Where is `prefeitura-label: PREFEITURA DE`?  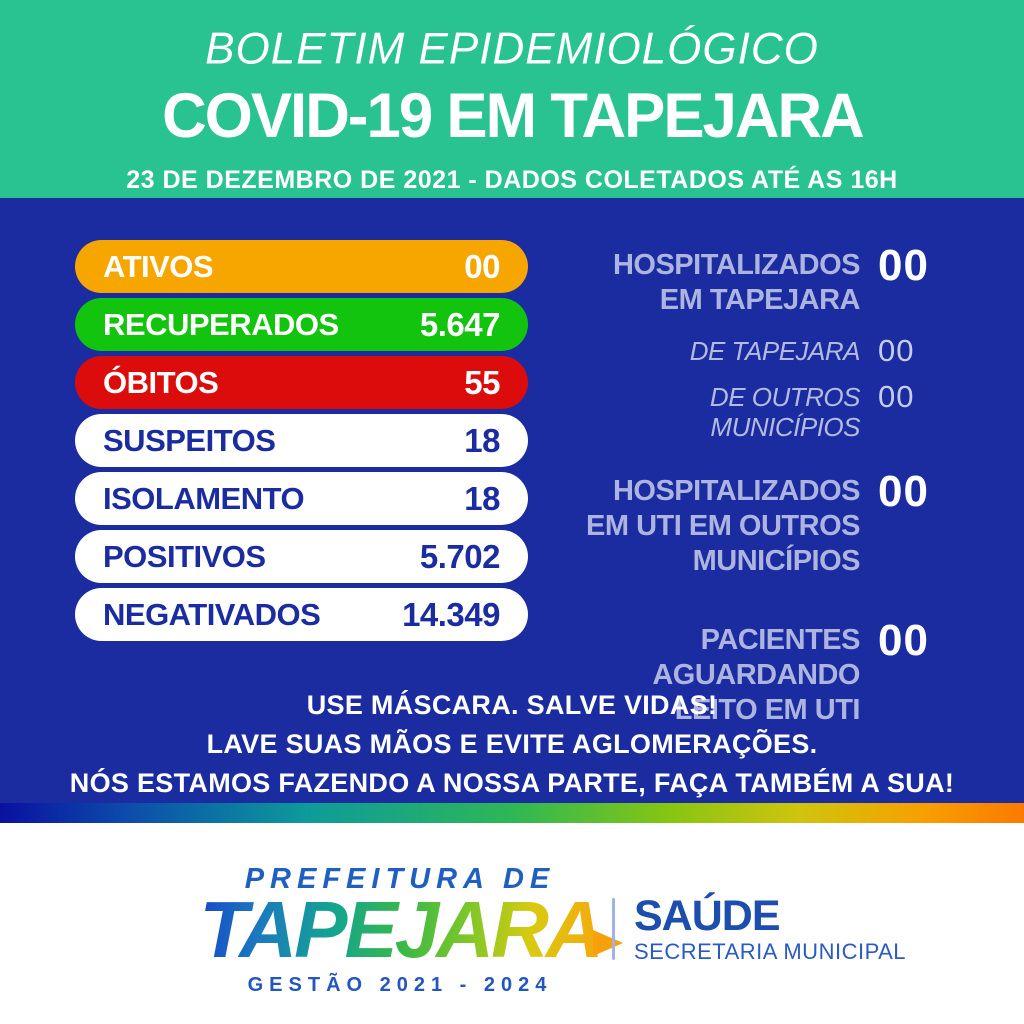 prefeitura-label: PREFEITURA DE is located at coordinates (400, 879).